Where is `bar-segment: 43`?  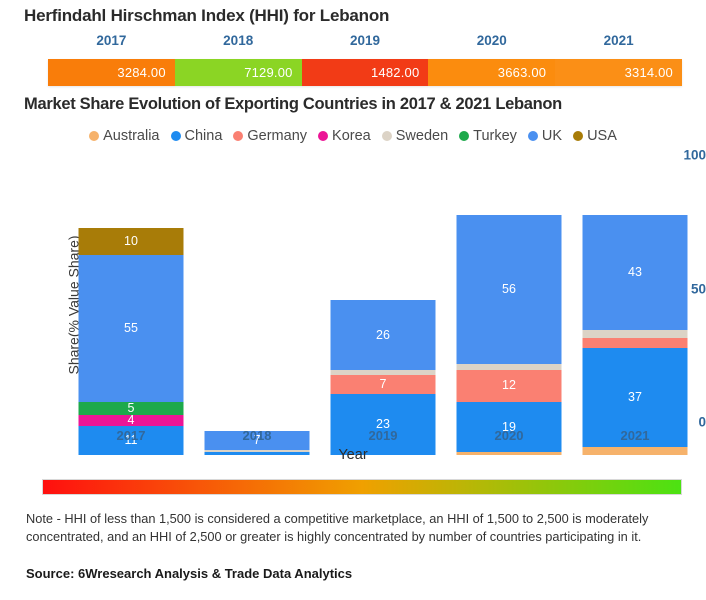
bar-segment: 43 is located at coordinates (635, 272).